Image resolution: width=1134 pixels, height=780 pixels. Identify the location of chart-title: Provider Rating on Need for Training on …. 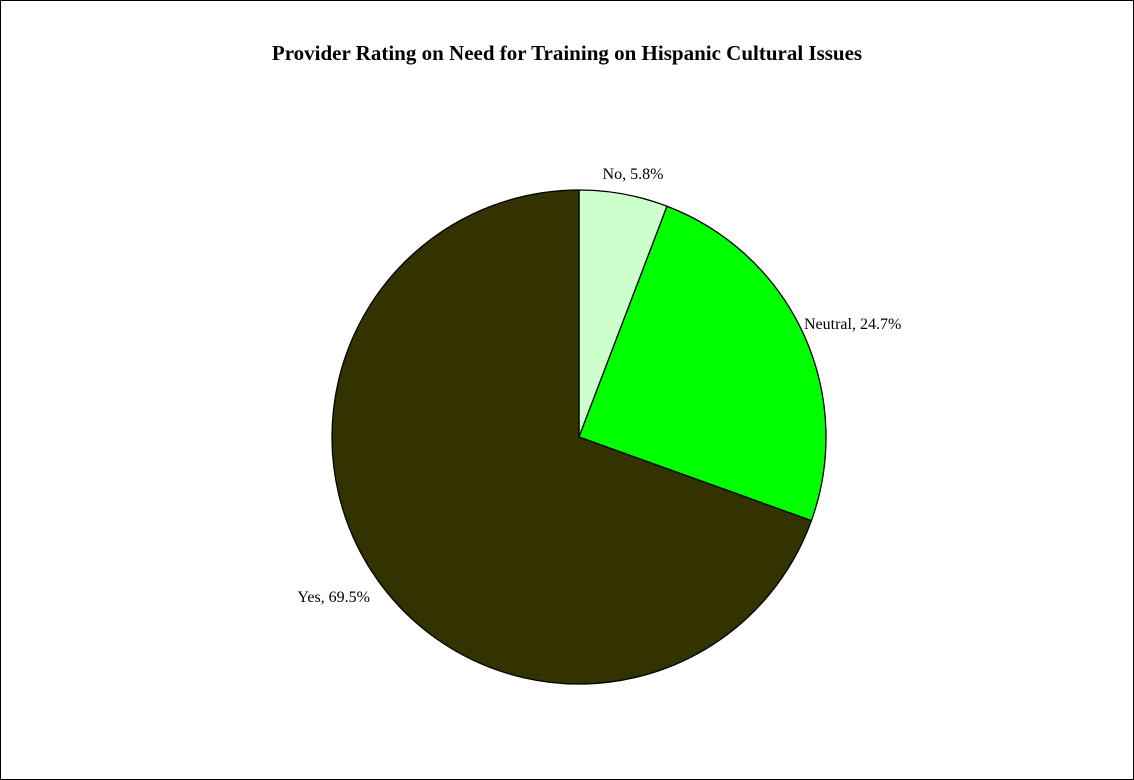
(567, 53).